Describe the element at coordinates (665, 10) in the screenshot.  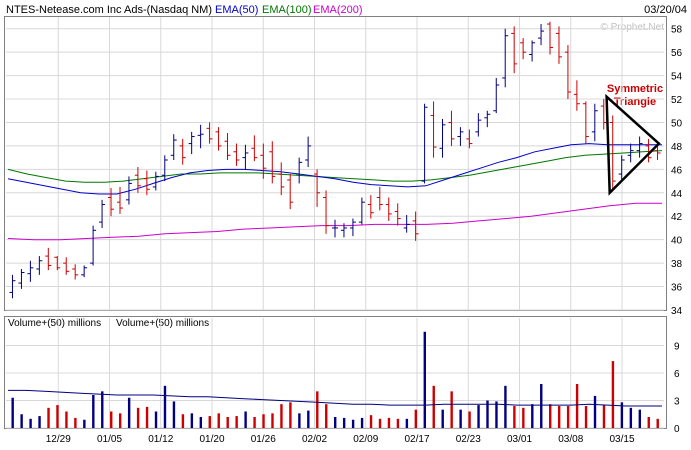
I see `chart-date: 03/20/04` at that location.